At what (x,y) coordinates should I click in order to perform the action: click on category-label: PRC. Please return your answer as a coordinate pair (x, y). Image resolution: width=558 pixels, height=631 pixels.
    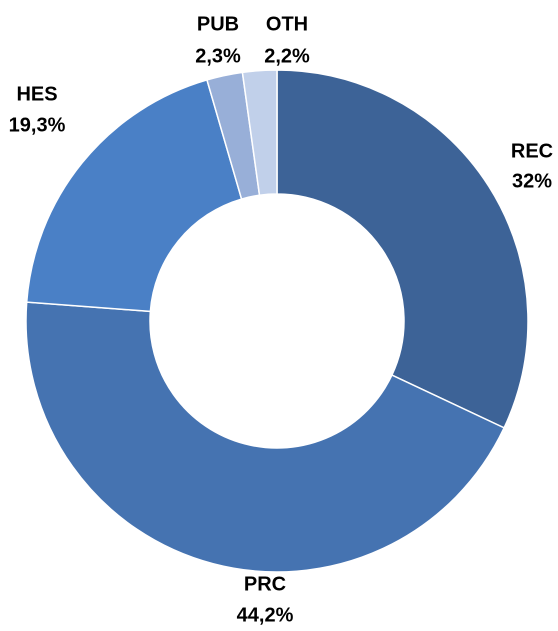
    Looking at the image, I should click on (265, 584).